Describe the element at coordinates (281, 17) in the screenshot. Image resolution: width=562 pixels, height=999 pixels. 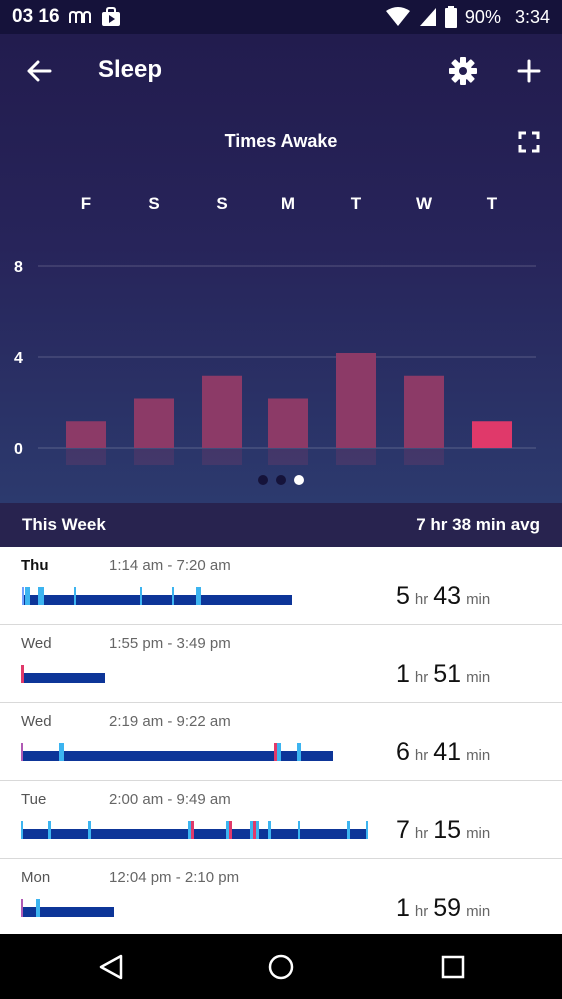
I see `status-bar: 03 16 90% 3:34` at that location.